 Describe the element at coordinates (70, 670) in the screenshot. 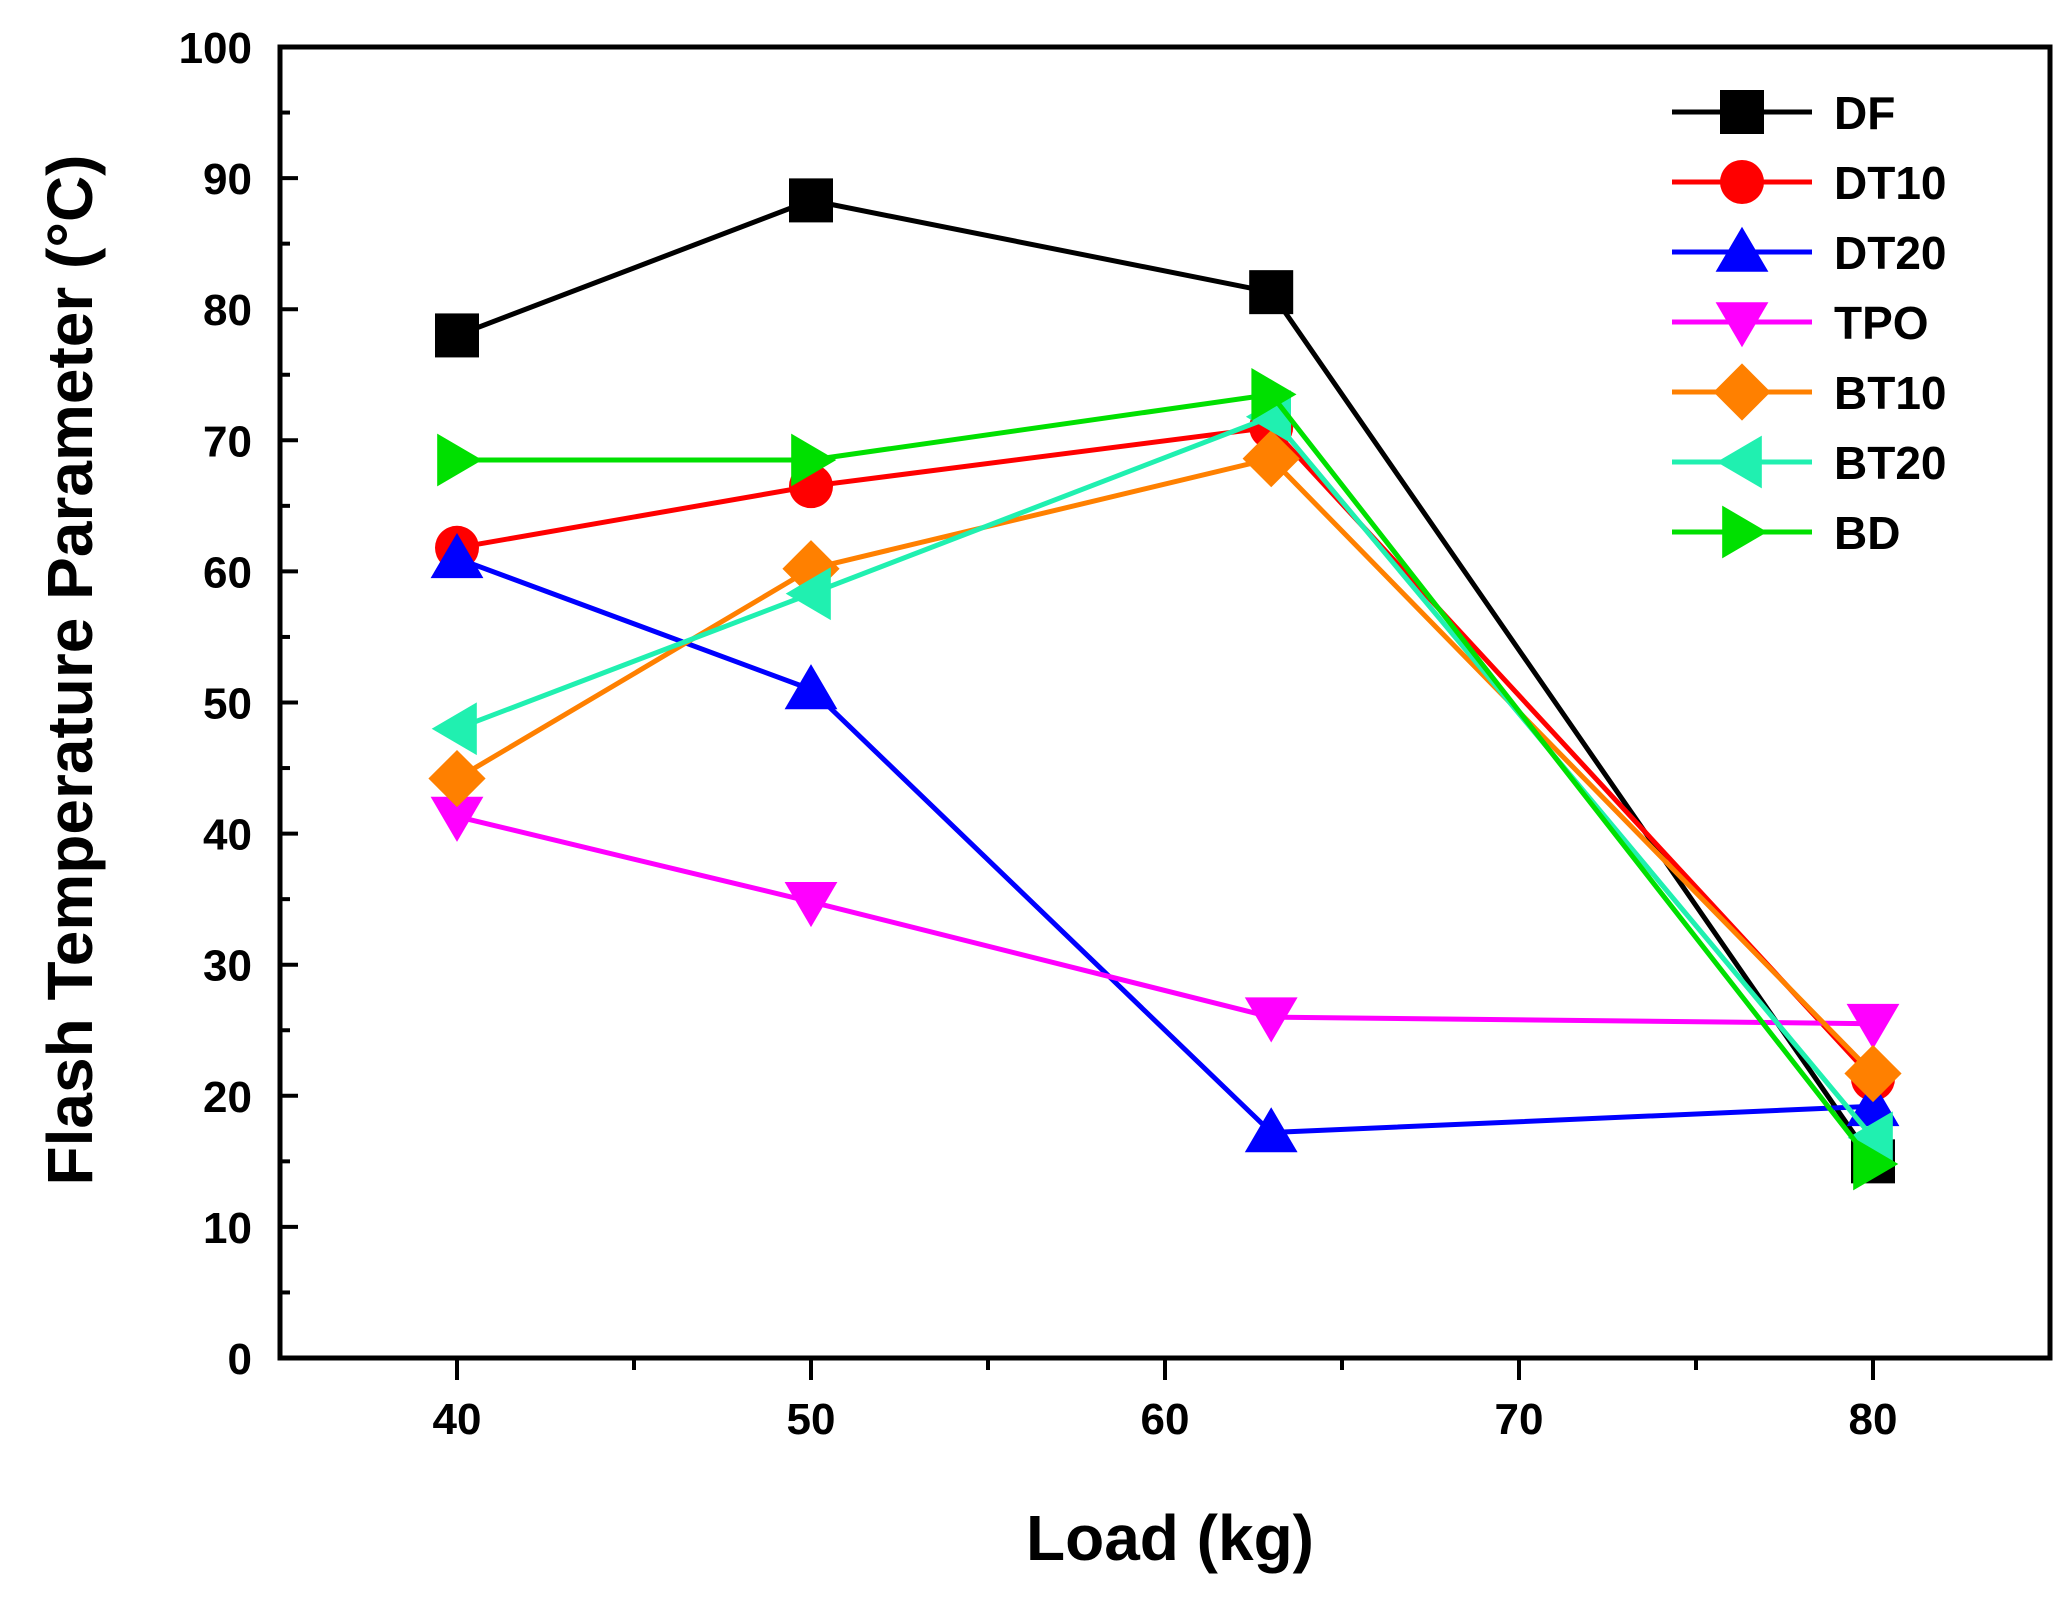

I see `y-axis-title: Flash Temperature Parameter (°C)` at that location.